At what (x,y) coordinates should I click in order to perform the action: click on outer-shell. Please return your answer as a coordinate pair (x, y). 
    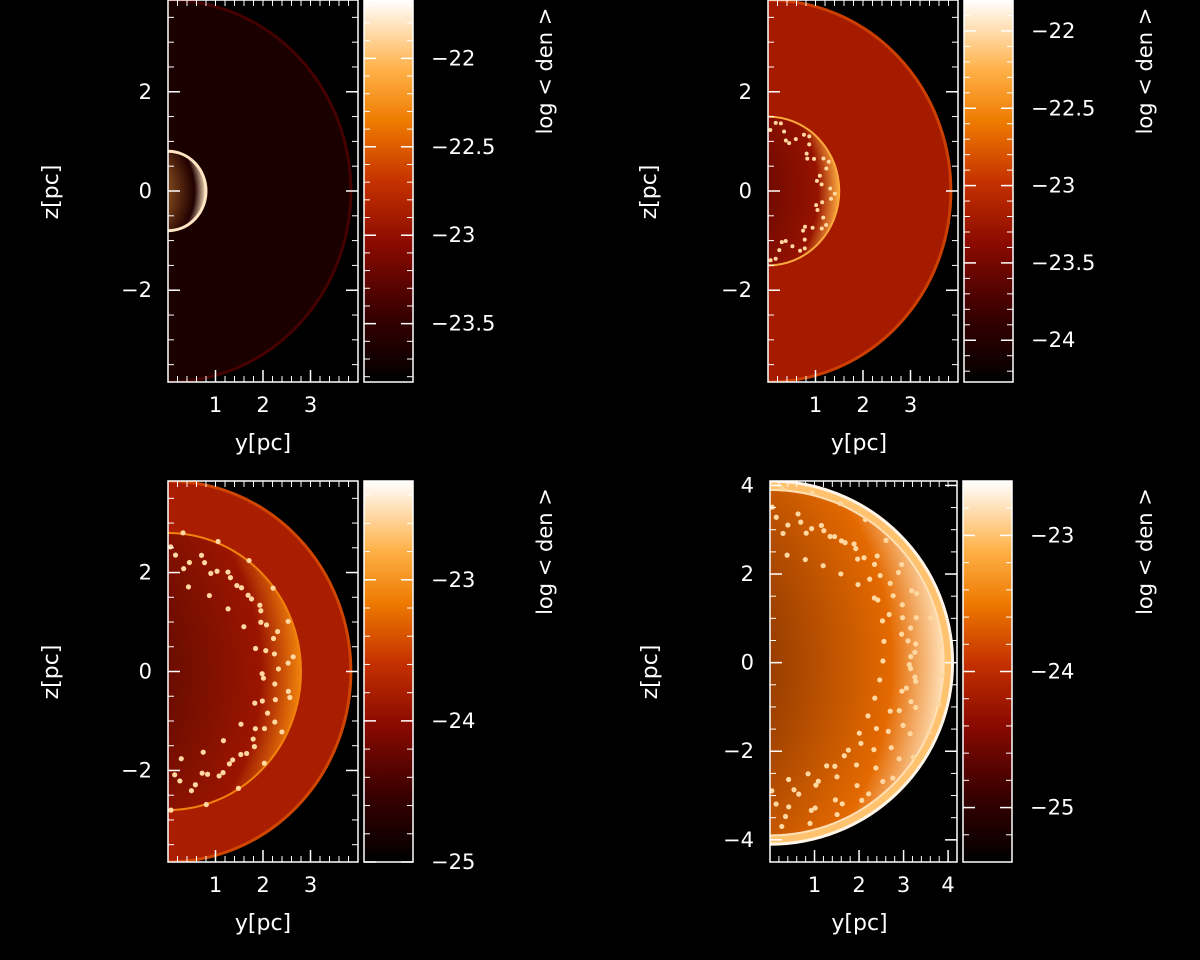
    Looking at the image, I should click on (859, 191).